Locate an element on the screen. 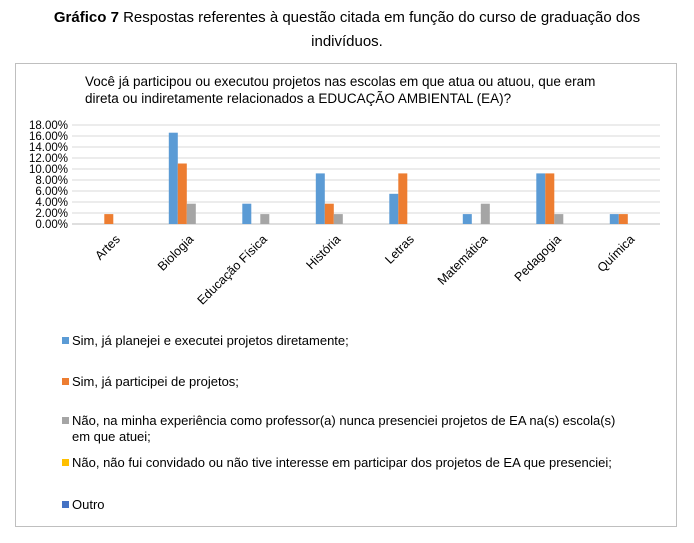 The image size is (694, 543). legend-item: Sim, já participei de projetos; is located at coordinates (347, 382).